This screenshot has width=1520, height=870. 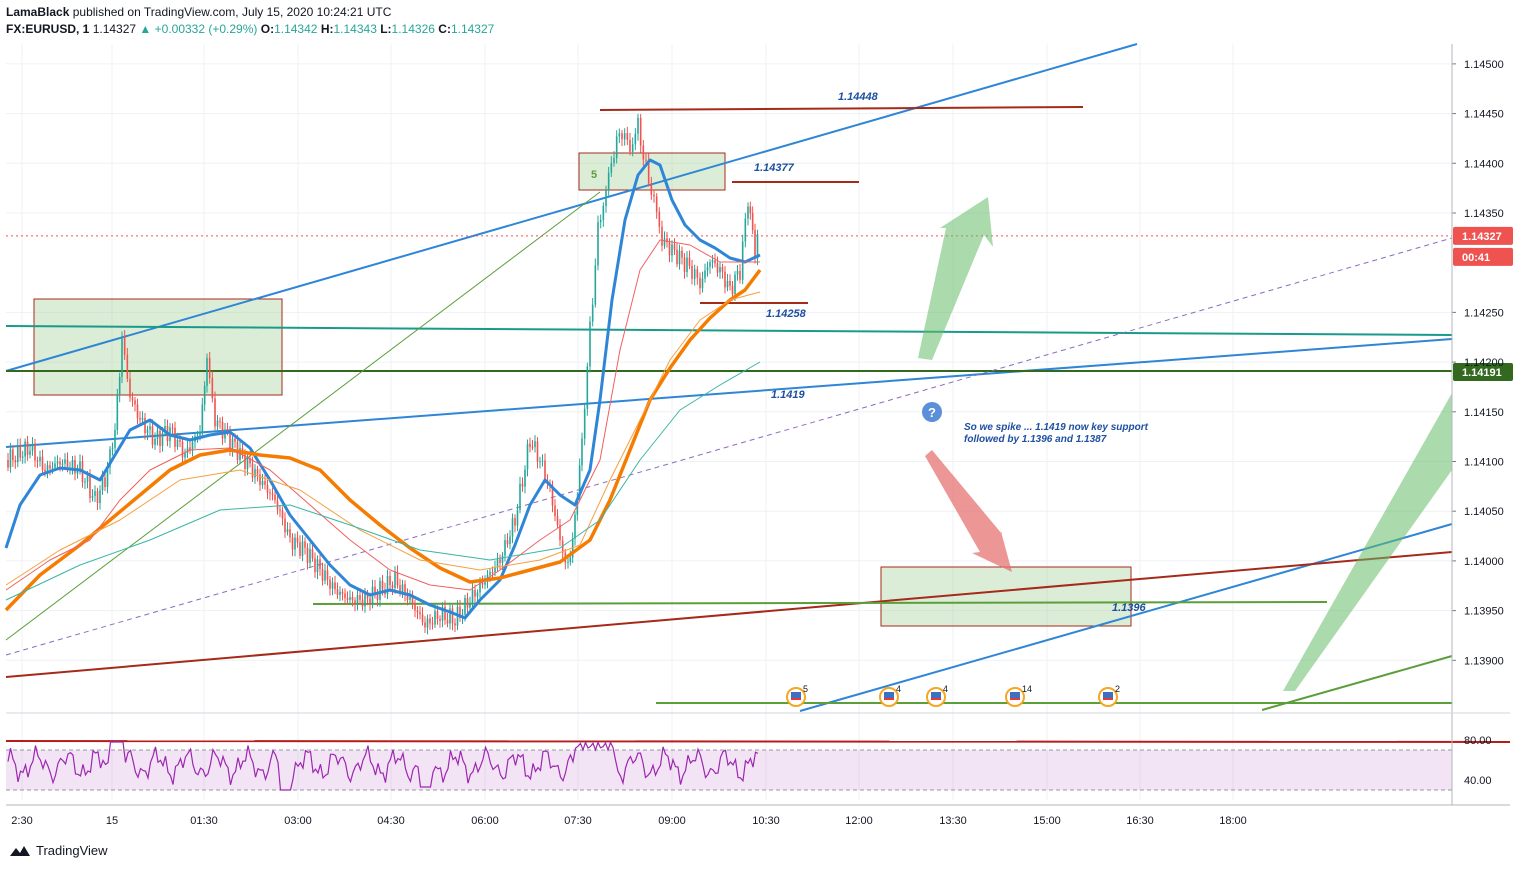 What do you see at coordinates (1056, 427) in the screenshot?
I see `annotation-line-1: So we spike ... 1.1419 now key support` at bounding box center [1056, 427].